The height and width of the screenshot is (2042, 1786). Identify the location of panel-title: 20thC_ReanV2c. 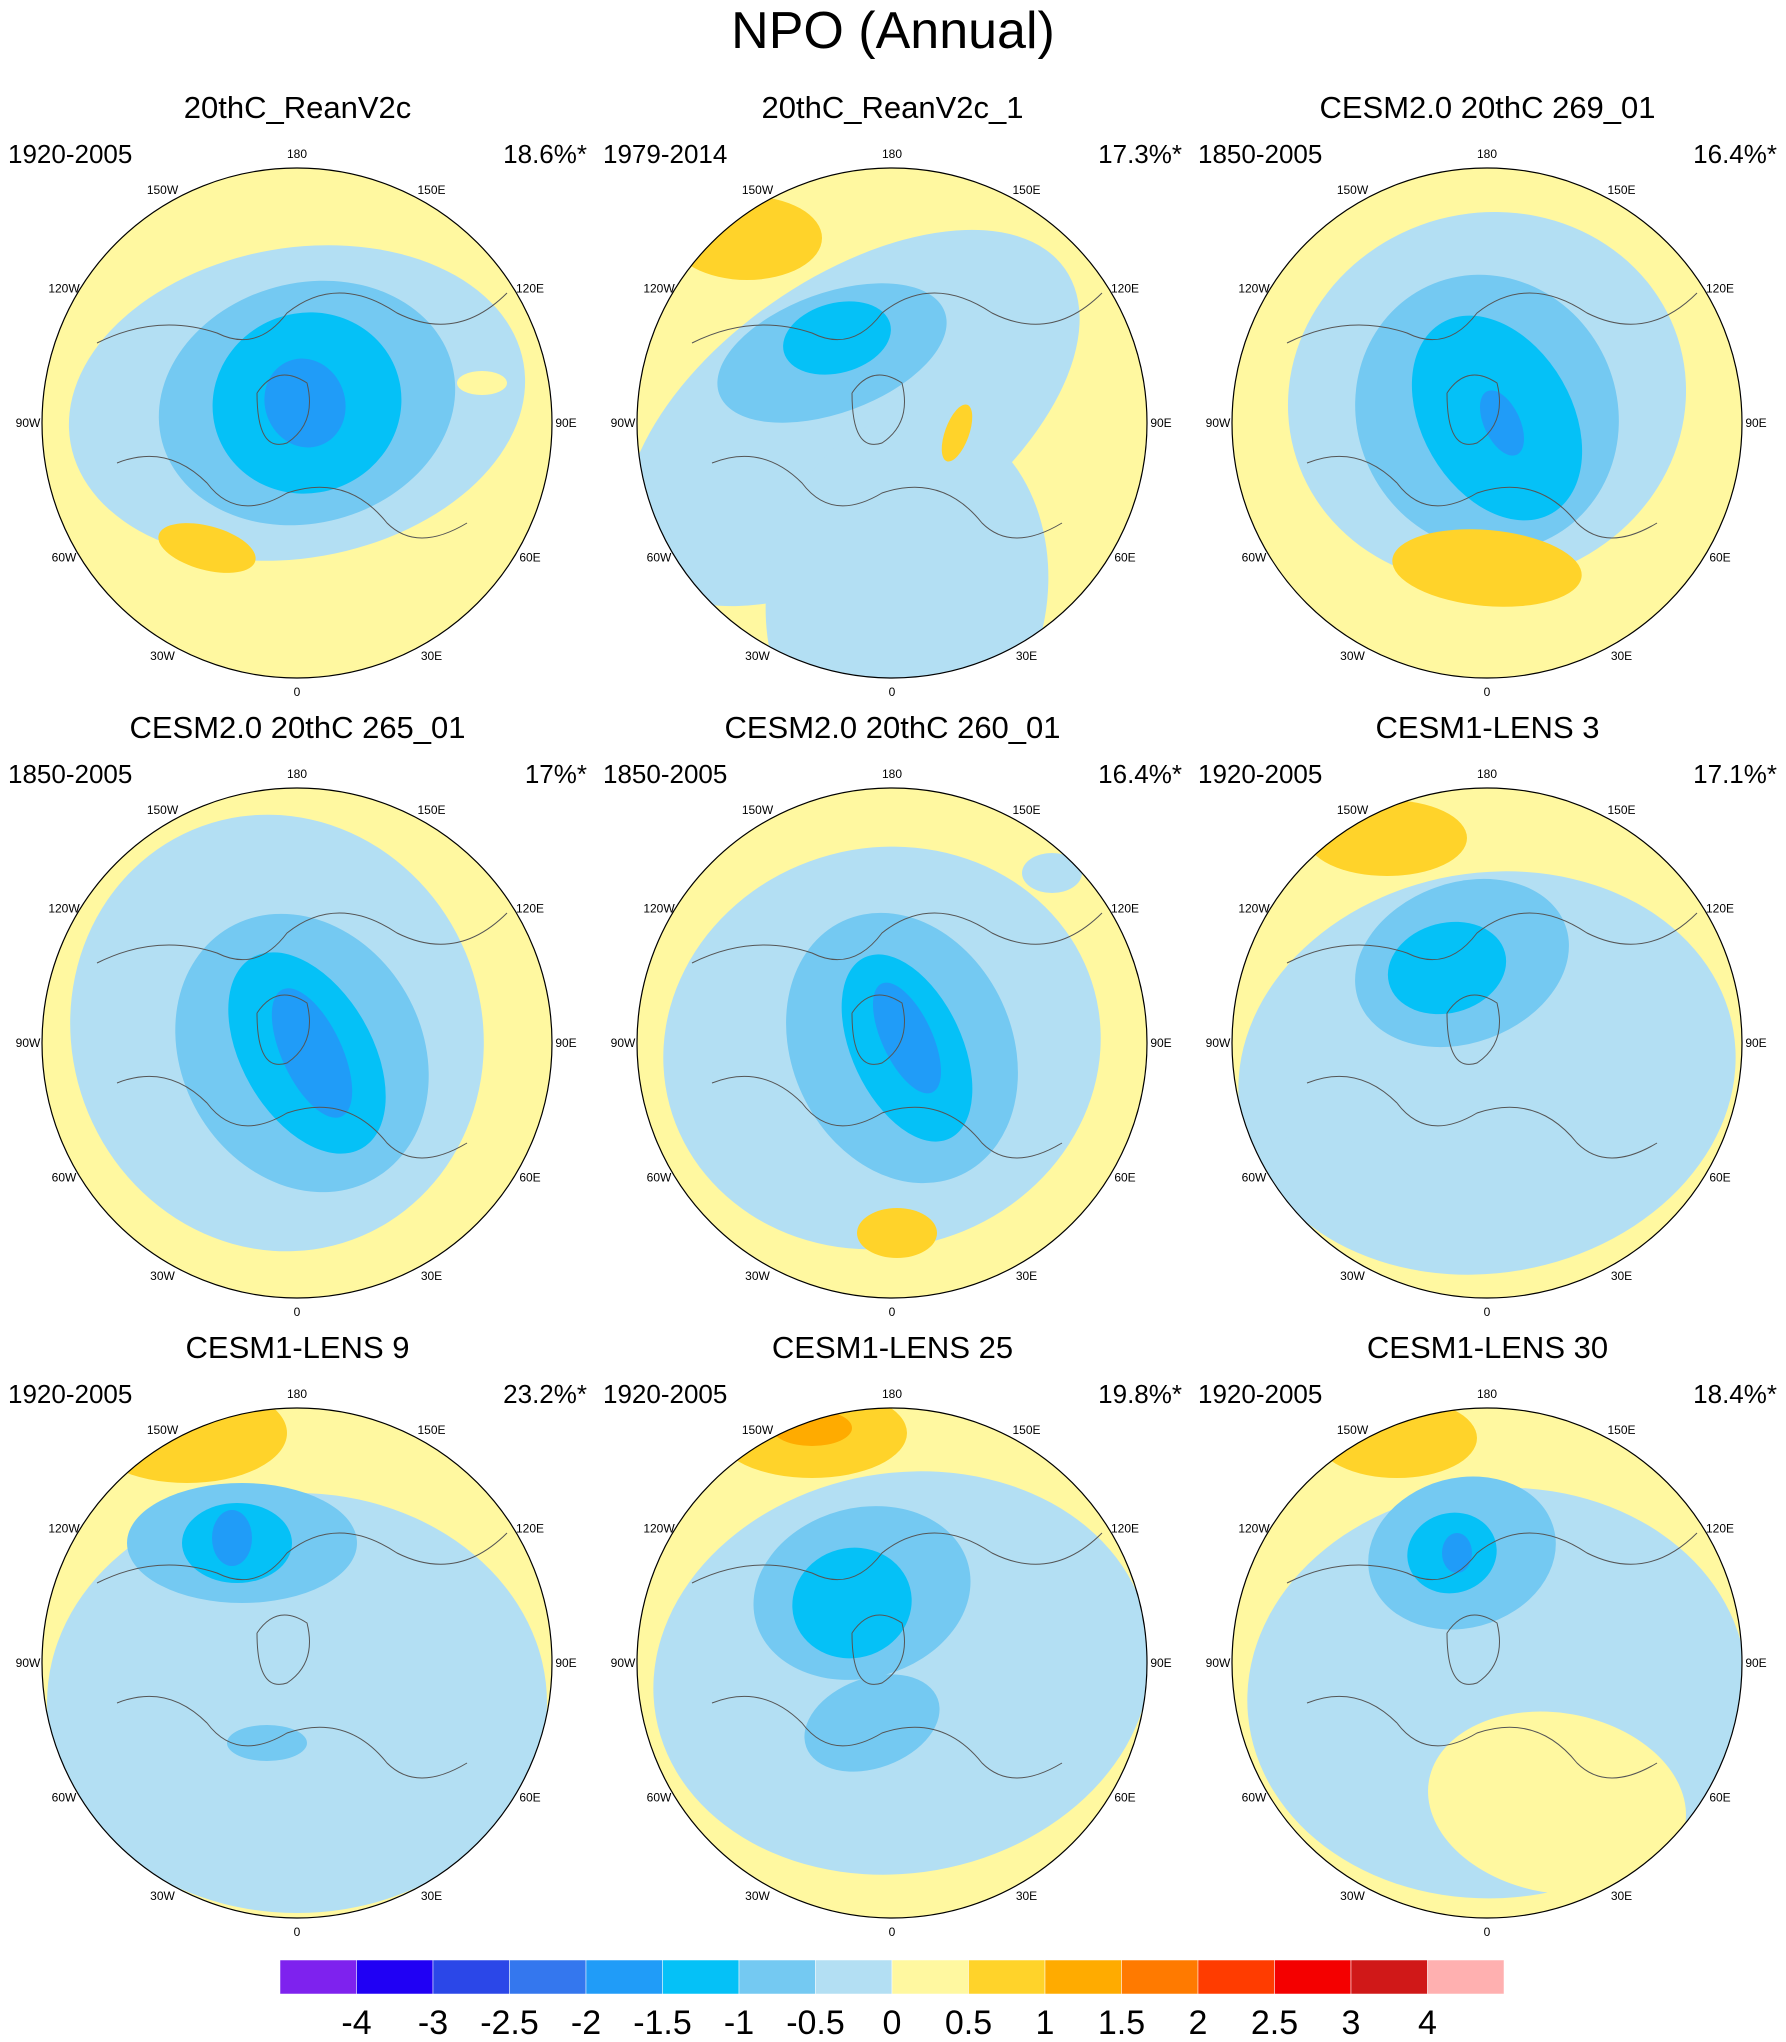
(297, 107).